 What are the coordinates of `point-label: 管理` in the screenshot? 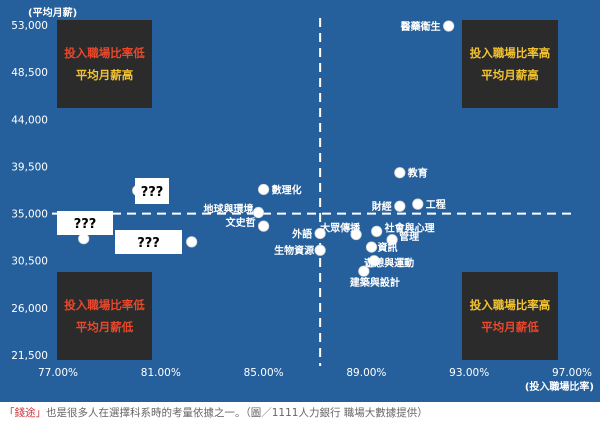 It's located at (409, 236).